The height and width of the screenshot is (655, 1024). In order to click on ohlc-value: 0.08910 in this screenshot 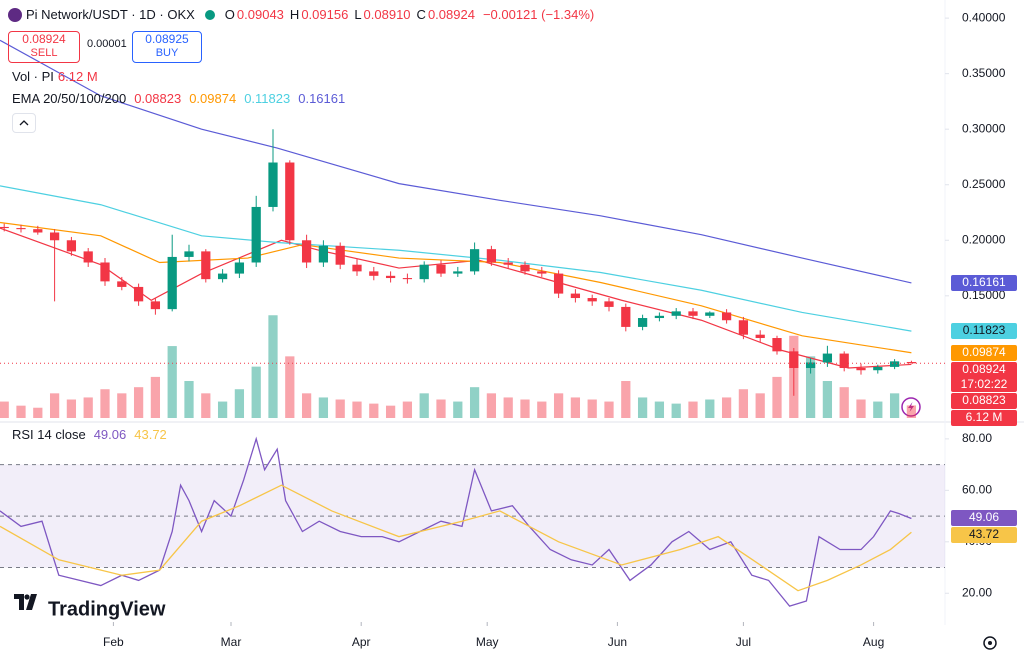, I will do `click(387, 14)`.